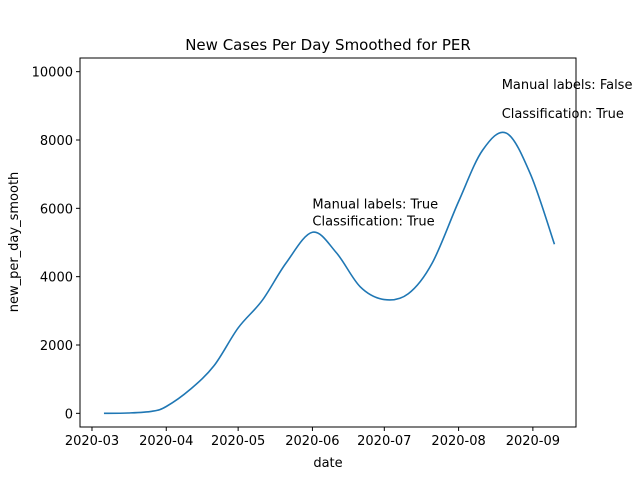  Describe the element at coordinates (56, 278) in the screenshot. I see `y-tick-label: 4000` at that location.